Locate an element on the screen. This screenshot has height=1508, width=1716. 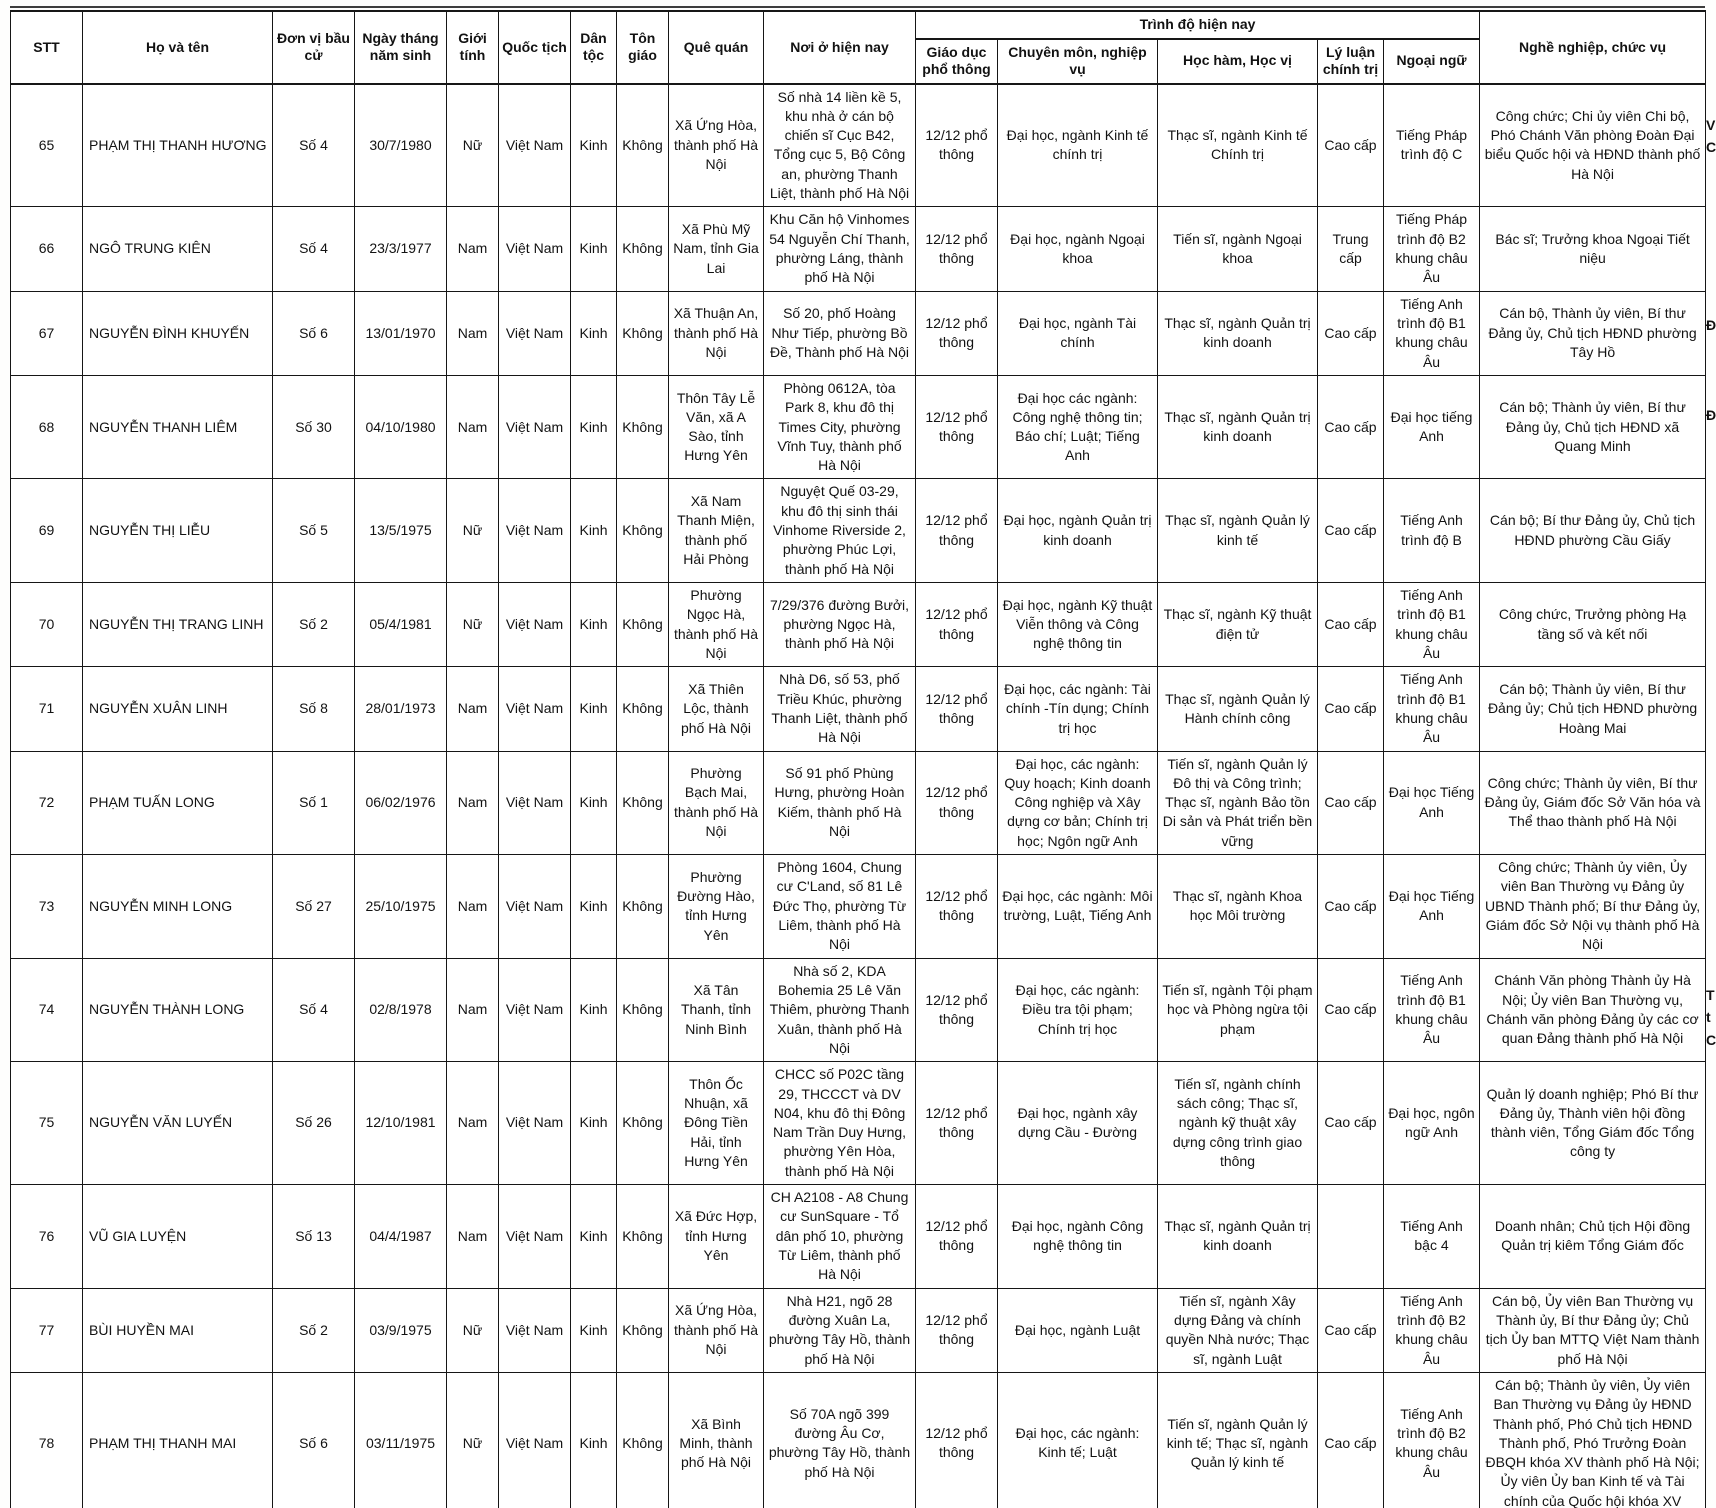
cell-don-vi: Số 5 is located at coordinates (313, 530).